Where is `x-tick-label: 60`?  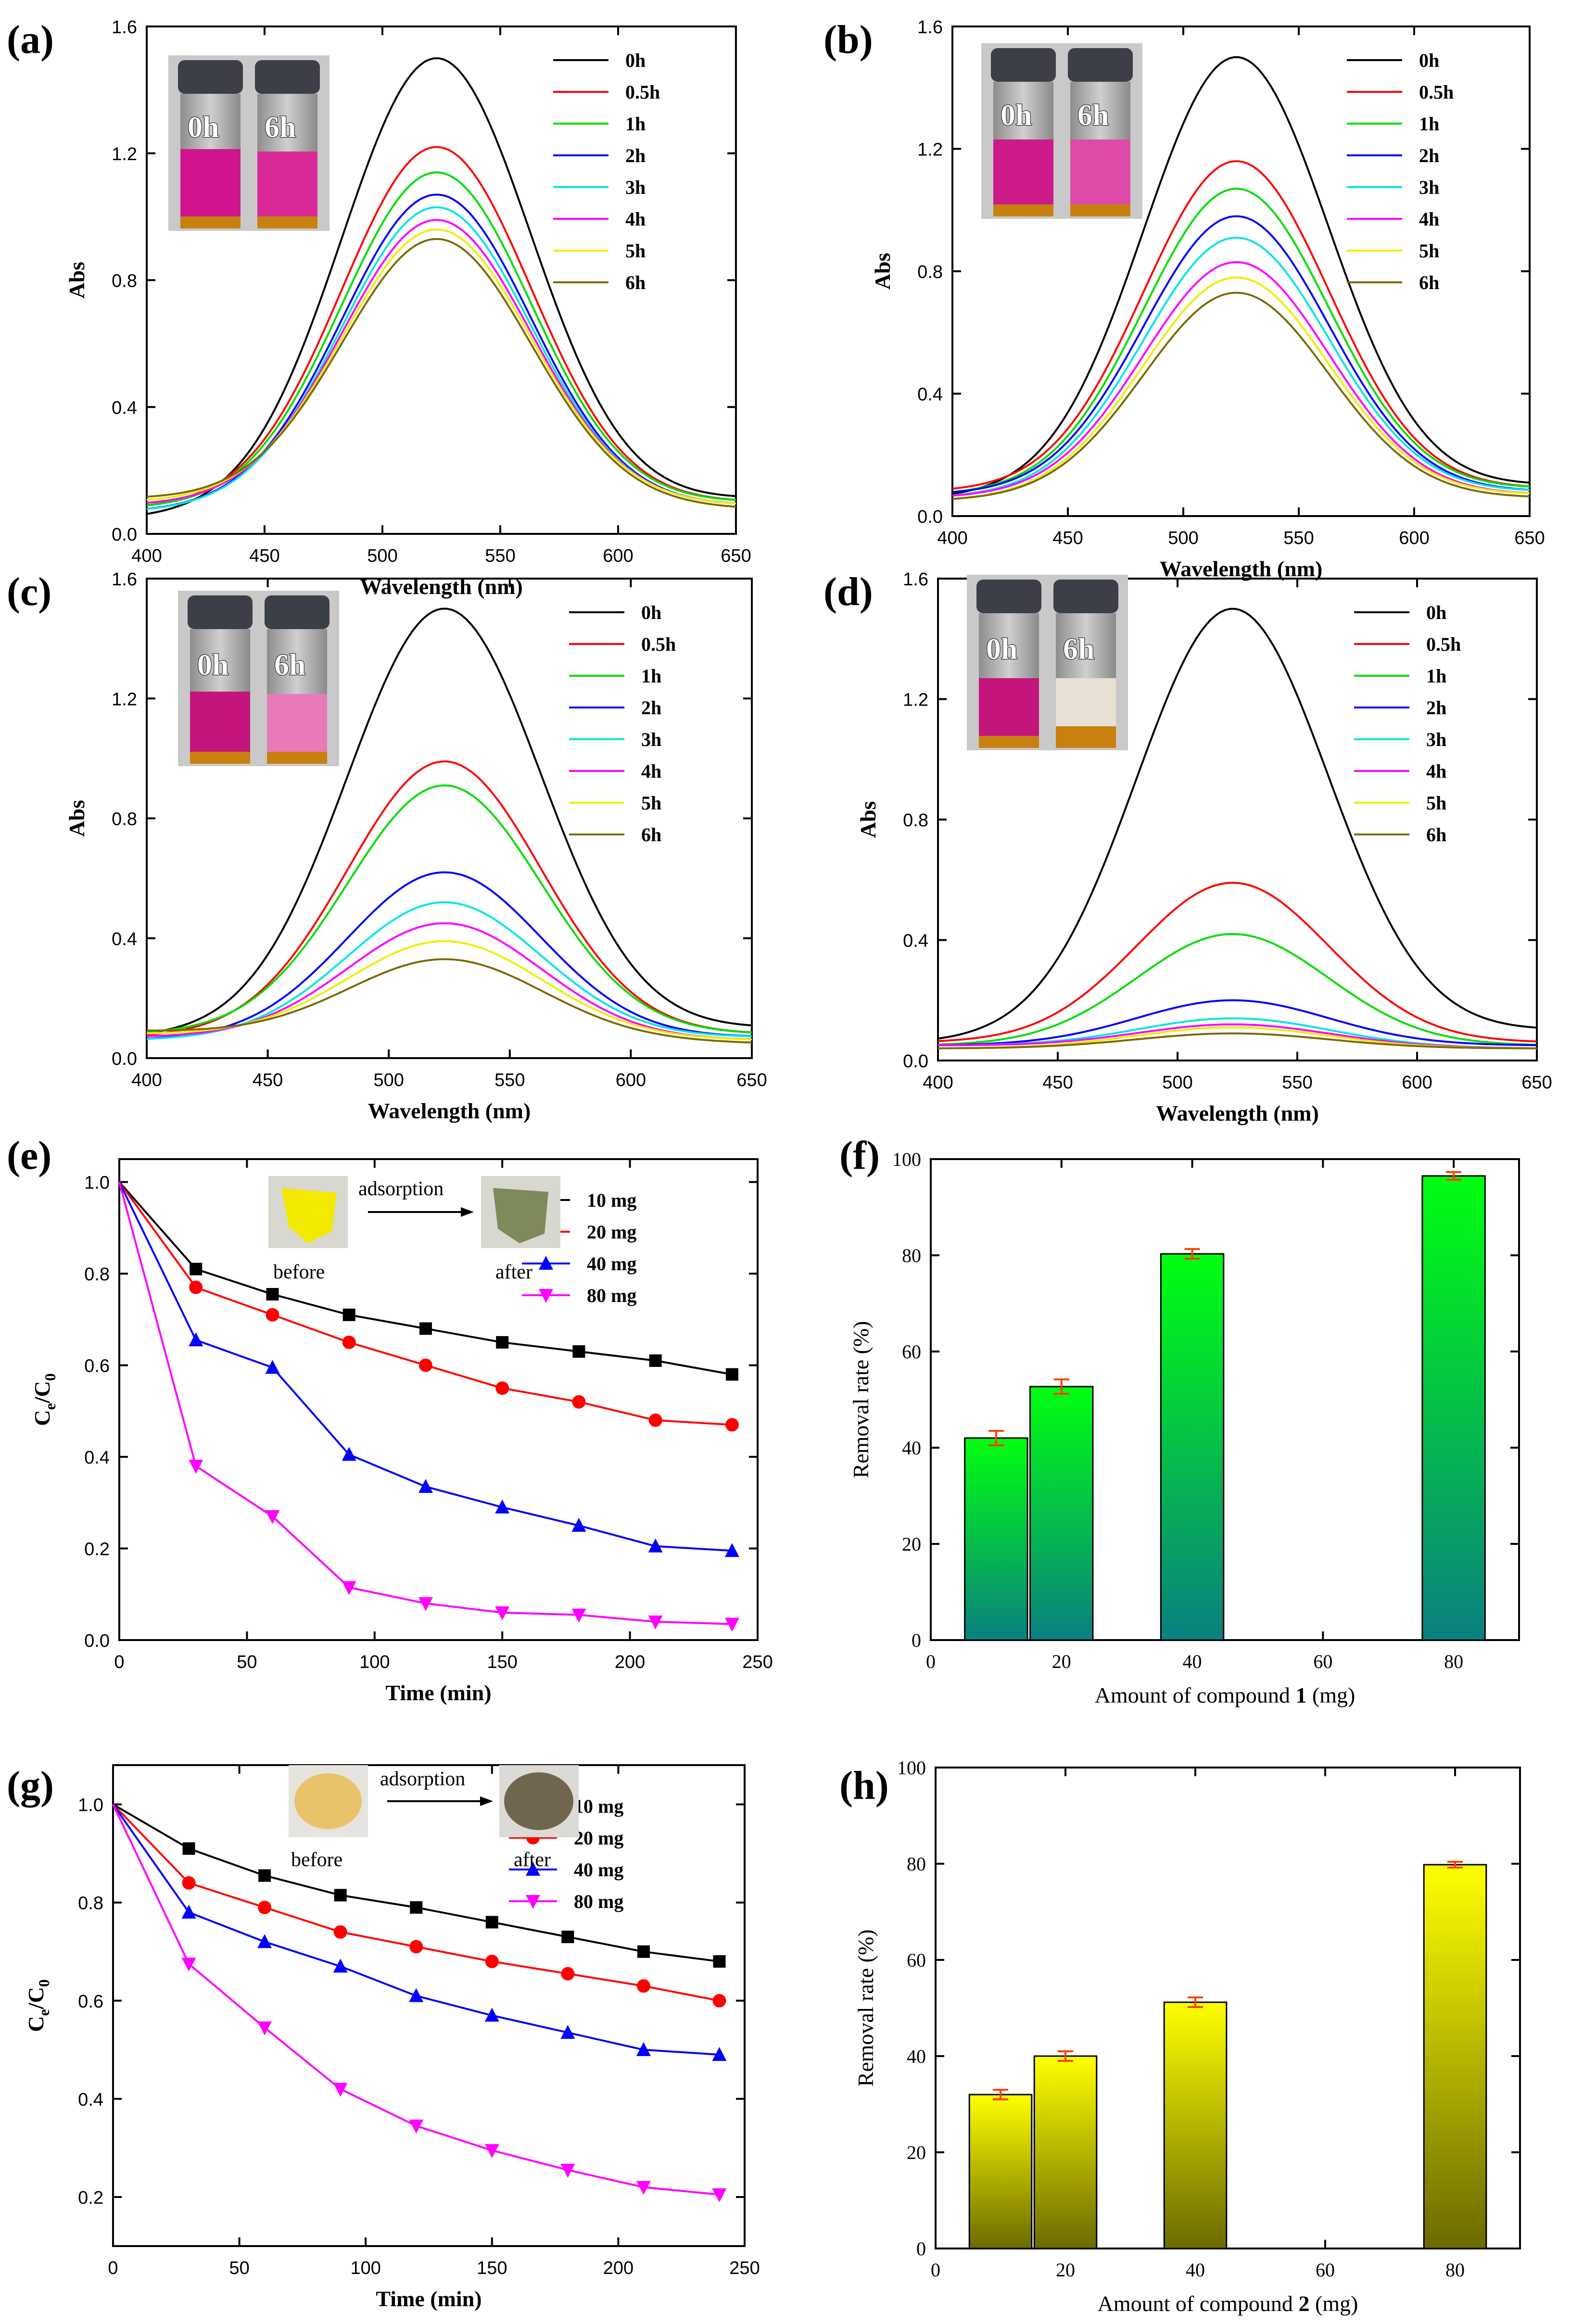 x-tick-label: 60 is located at coordinates (1325, 2270).